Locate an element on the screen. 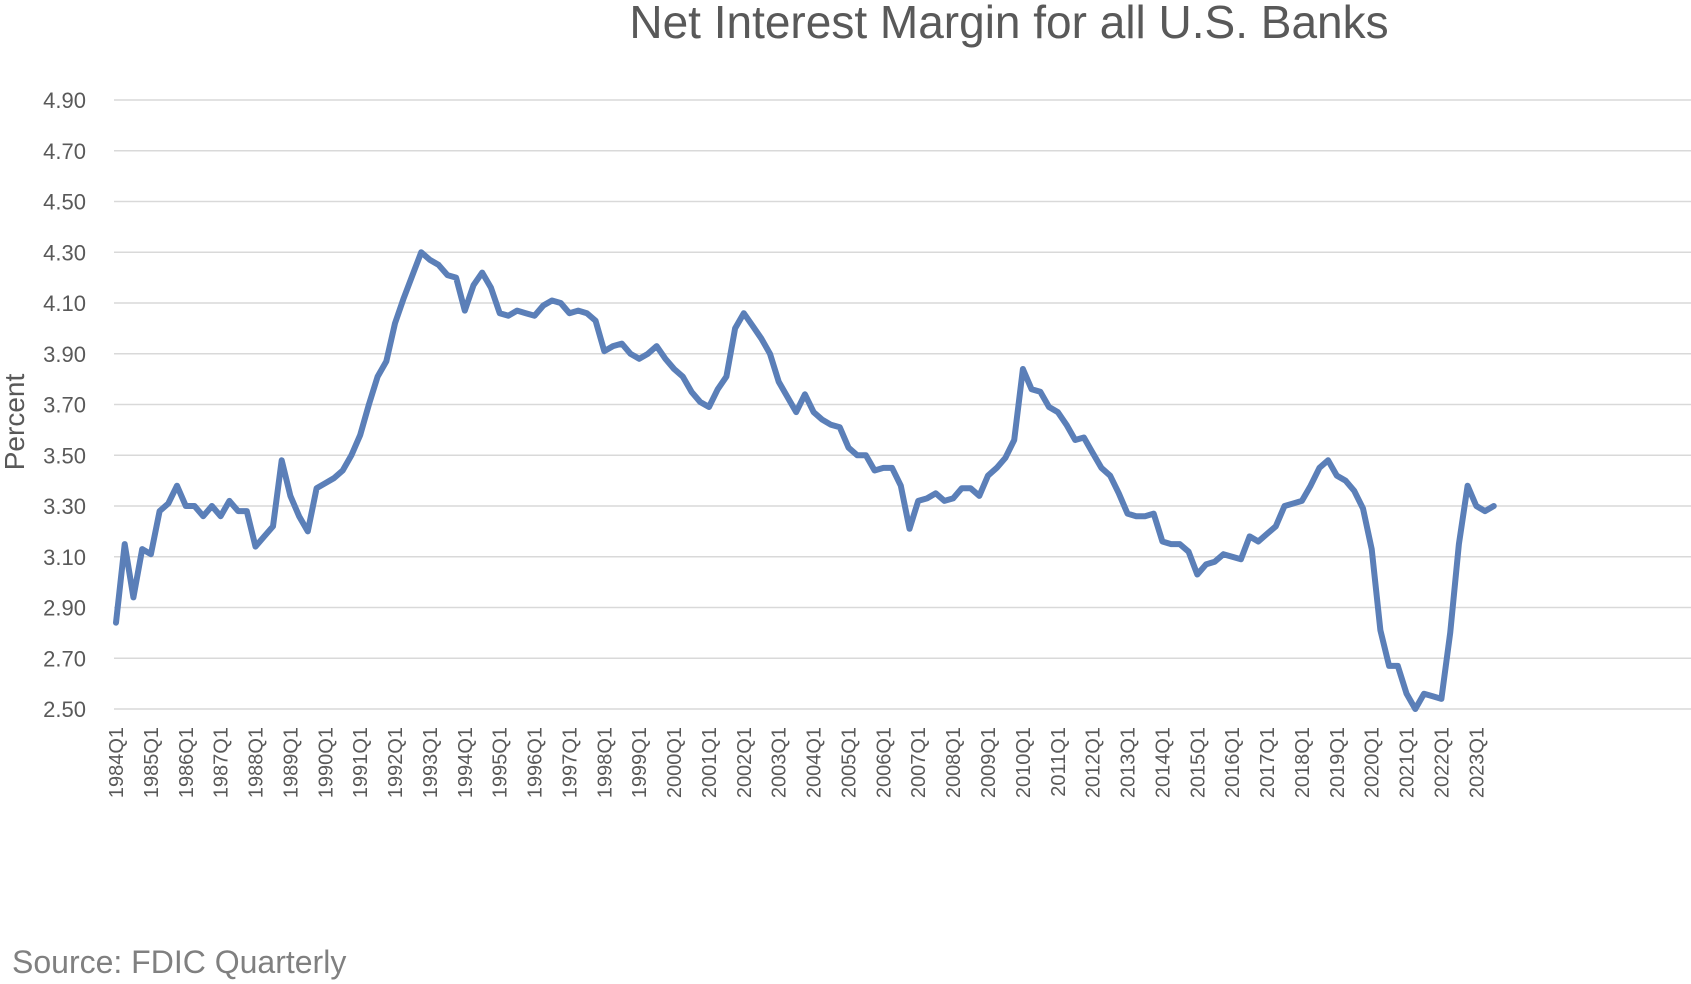  y-tick-label: 2.90 is located at coordinates (64, 608).